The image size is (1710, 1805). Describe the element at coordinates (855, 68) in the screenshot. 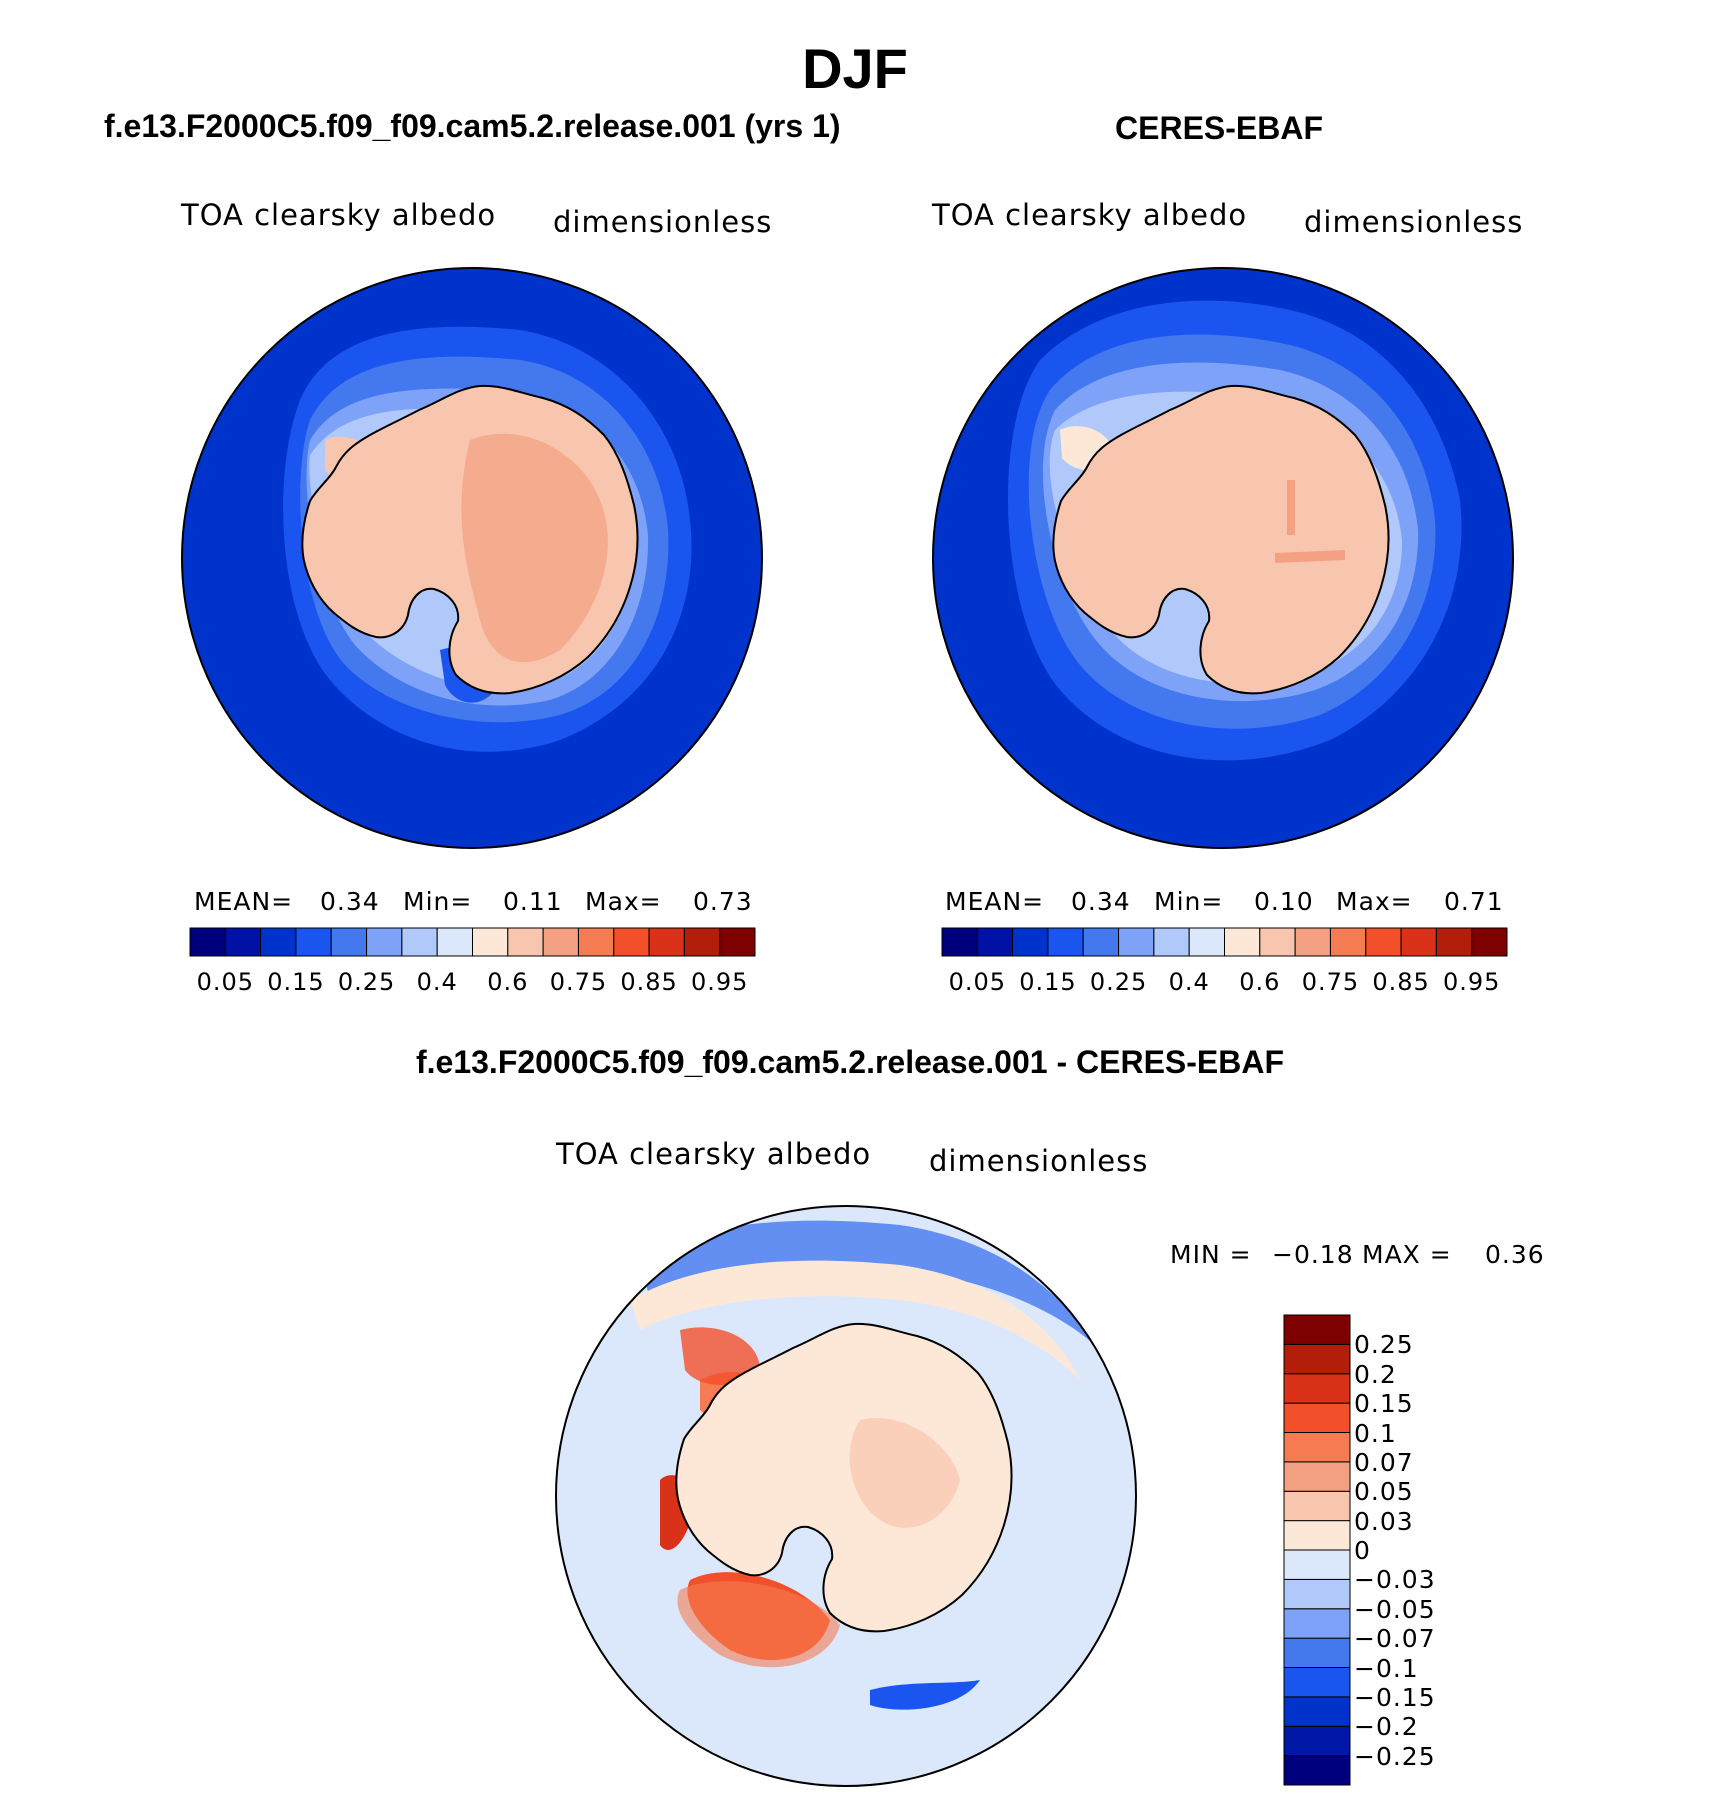

I see `main-title: DJF` at that location.